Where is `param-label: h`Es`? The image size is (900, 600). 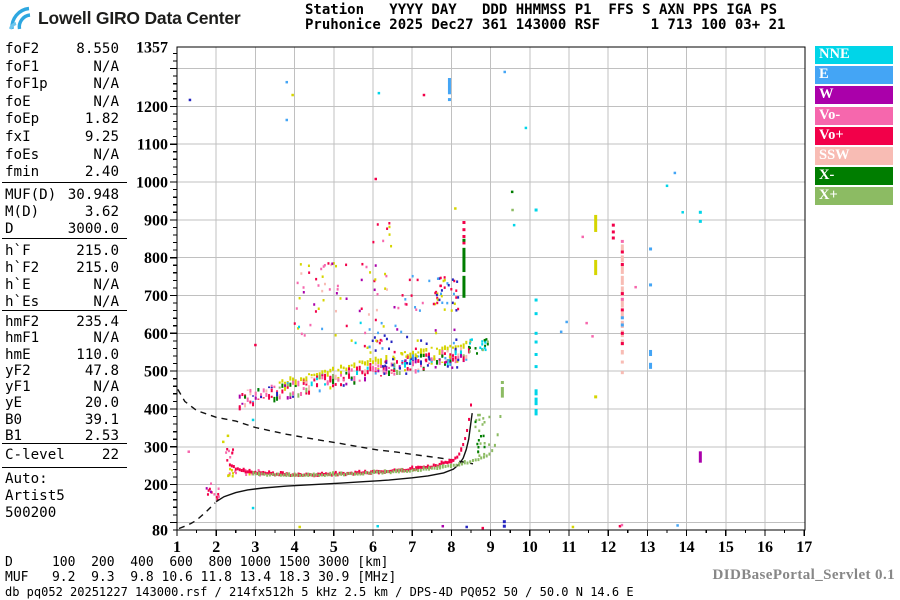
param-label: h`Es is located at coordinates (22, 302).